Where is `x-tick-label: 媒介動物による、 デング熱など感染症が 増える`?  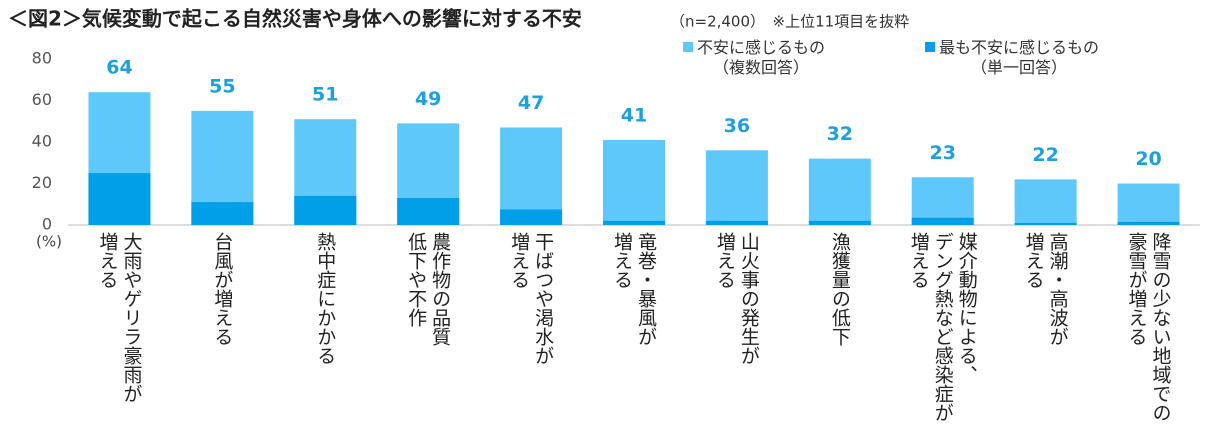
x-tick-label: 媒介動物による、 デング熱など感染症が 増える is located at coordinates (942, 327).